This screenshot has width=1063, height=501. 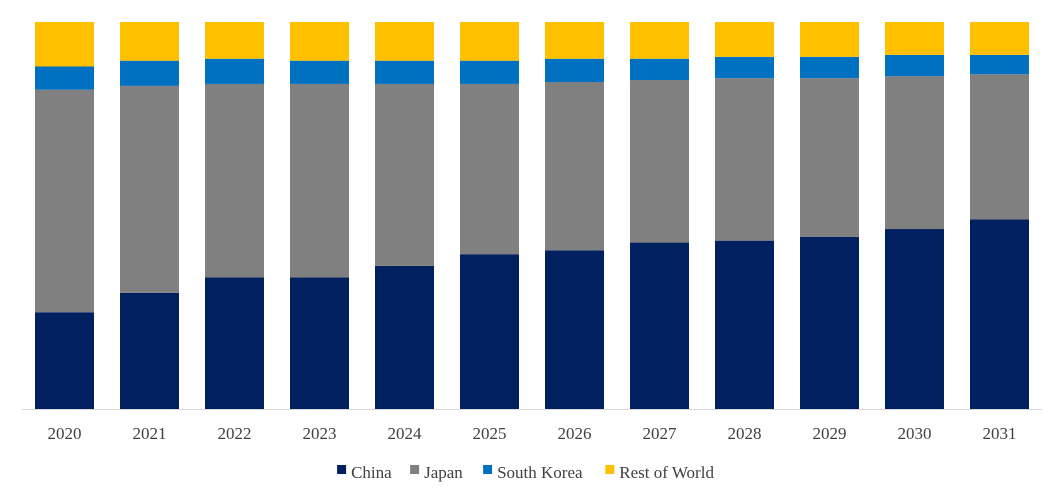 I want to click on bar-segment-japan-2022, so click(x=234, y=180).